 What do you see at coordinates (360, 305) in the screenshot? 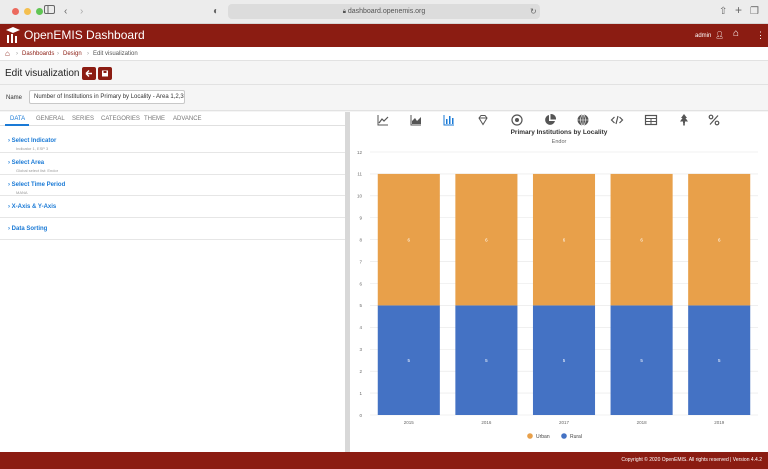
I see `y-tick-label: 5` at bounding box center [360, 305].